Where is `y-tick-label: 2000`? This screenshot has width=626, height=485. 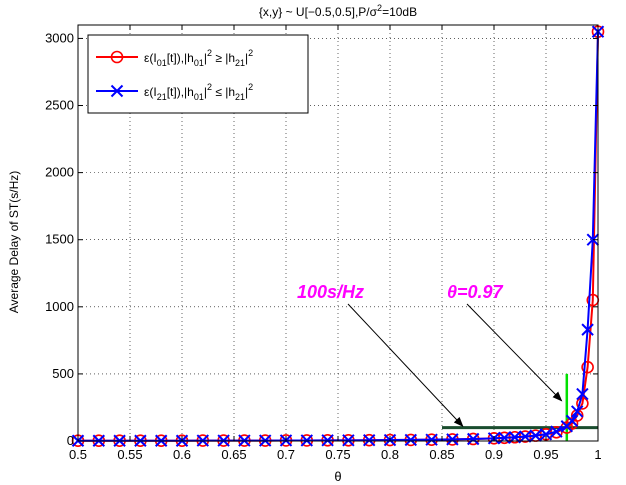 y-tick-label: 2000 is located at coordinates (59, 172).